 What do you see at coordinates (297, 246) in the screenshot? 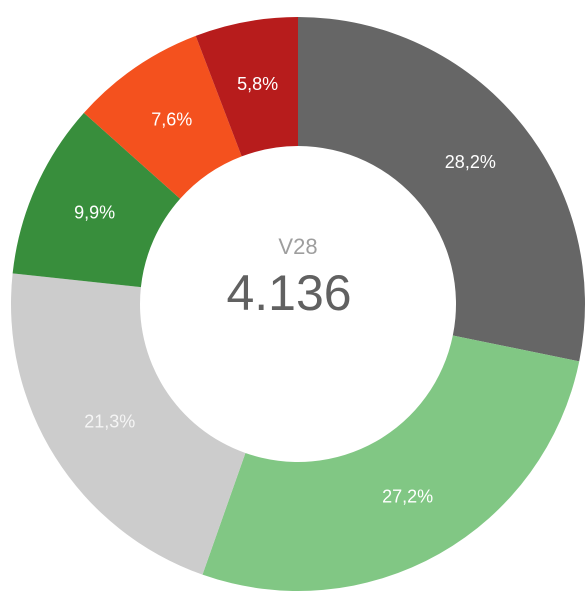
I see `center-title: V28` at bounding box center [297, 246].